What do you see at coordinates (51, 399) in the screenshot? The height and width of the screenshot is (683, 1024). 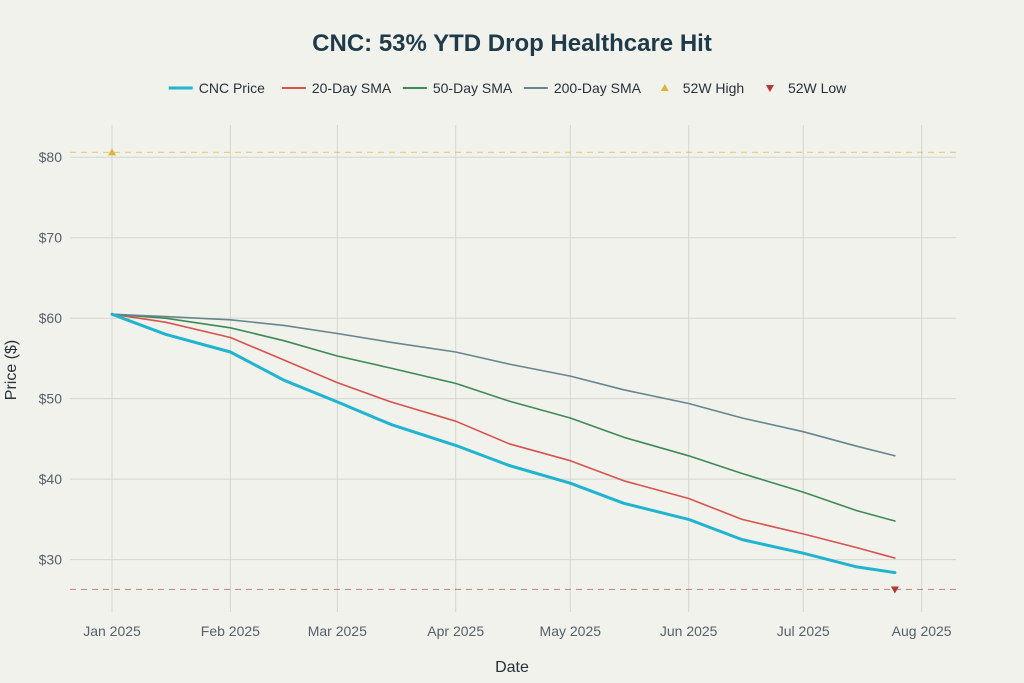 I see `y-tick-label: $50` at bounding box center [51, 399].